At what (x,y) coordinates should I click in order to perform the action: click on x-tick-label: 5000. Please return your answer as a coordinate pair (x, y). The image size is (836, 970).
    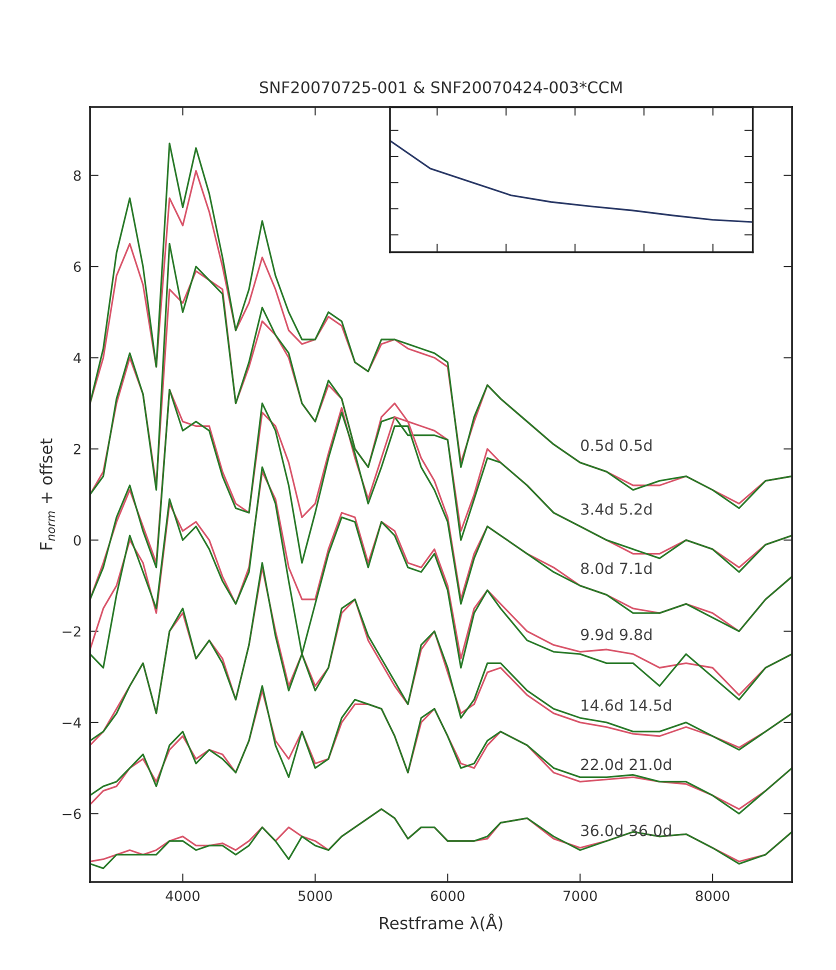
    Looking at the image, I should click on (315, 896).